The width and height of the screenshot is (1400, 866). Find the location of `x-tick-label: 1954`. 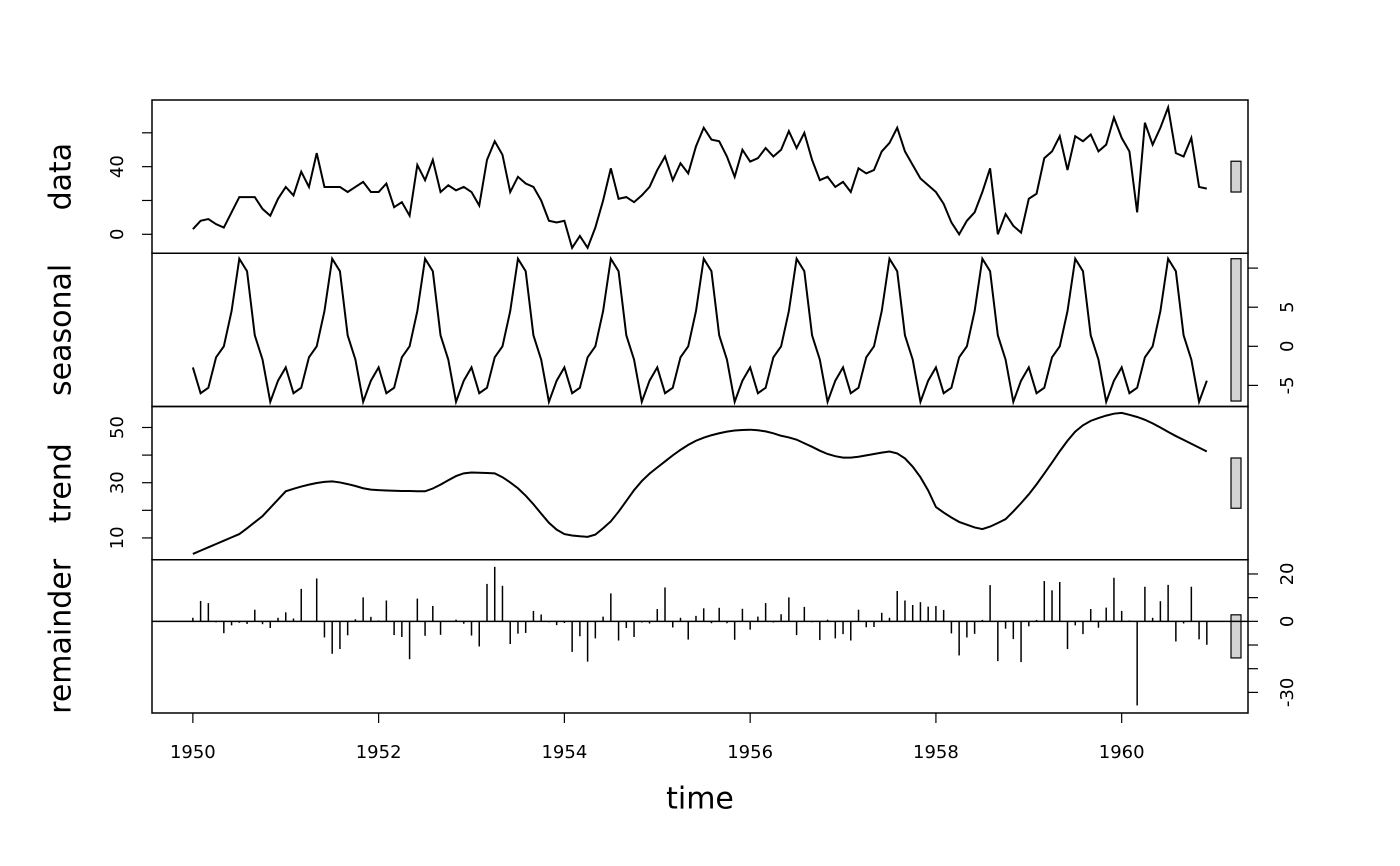

x-tick-label: 1954 is located at coordinates (564, 752).